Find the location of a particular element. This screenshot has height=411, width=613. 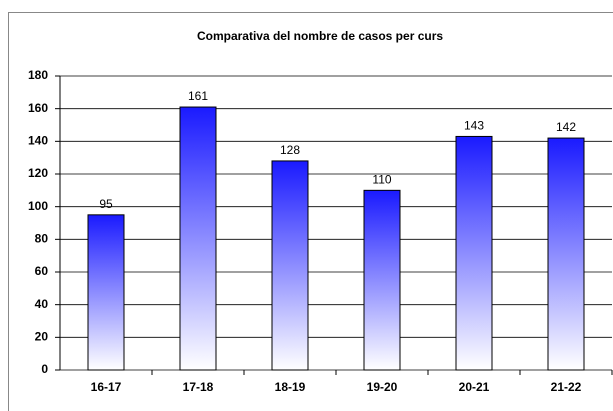

x-tick-label: 16-17 is located at coordinates (106, 387).